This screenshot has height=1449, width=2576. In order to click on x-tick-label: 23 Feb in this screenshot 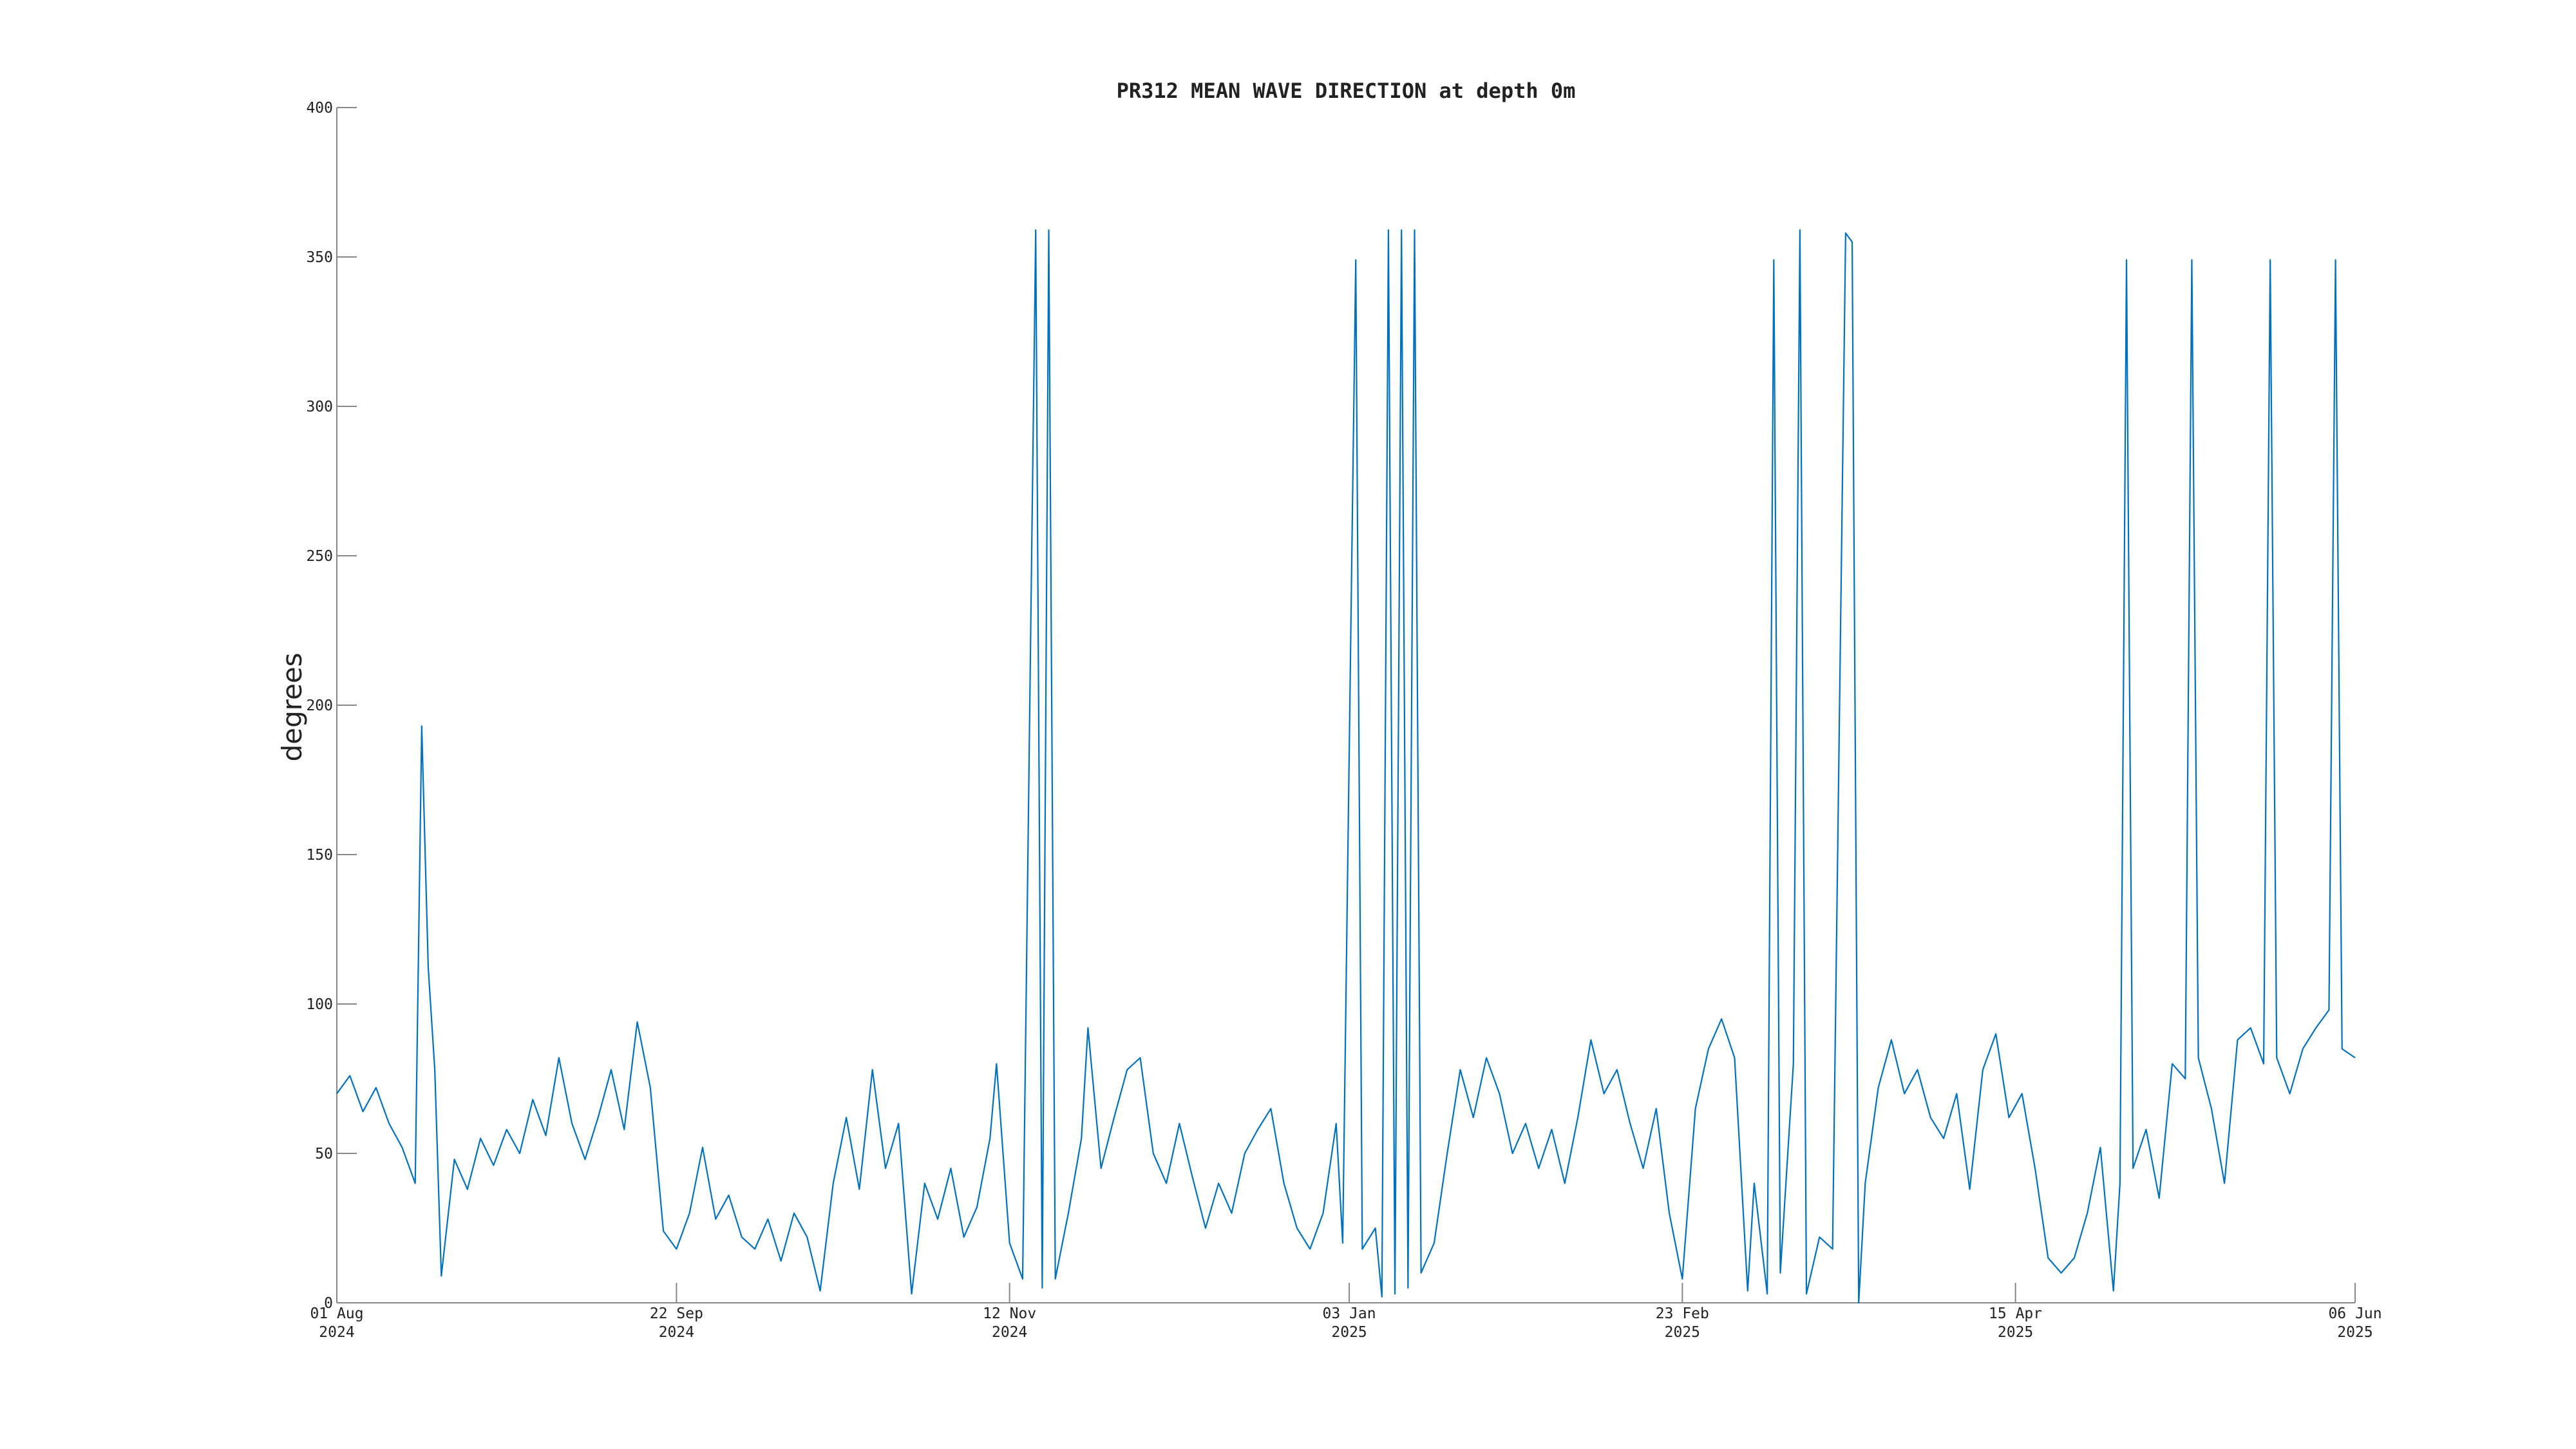, I will do `click(1682, 1314)`.